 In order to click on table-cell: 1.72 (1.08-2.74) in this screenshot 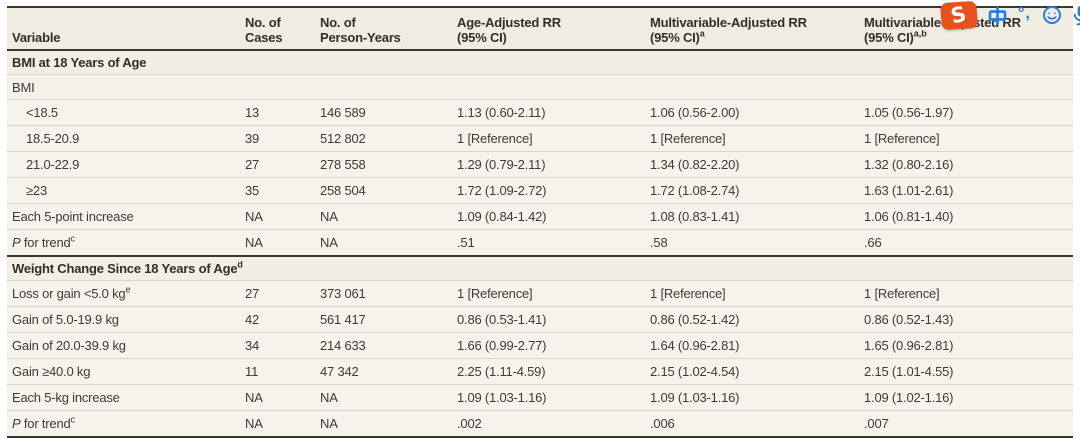, I will do `click(752, 190)`.